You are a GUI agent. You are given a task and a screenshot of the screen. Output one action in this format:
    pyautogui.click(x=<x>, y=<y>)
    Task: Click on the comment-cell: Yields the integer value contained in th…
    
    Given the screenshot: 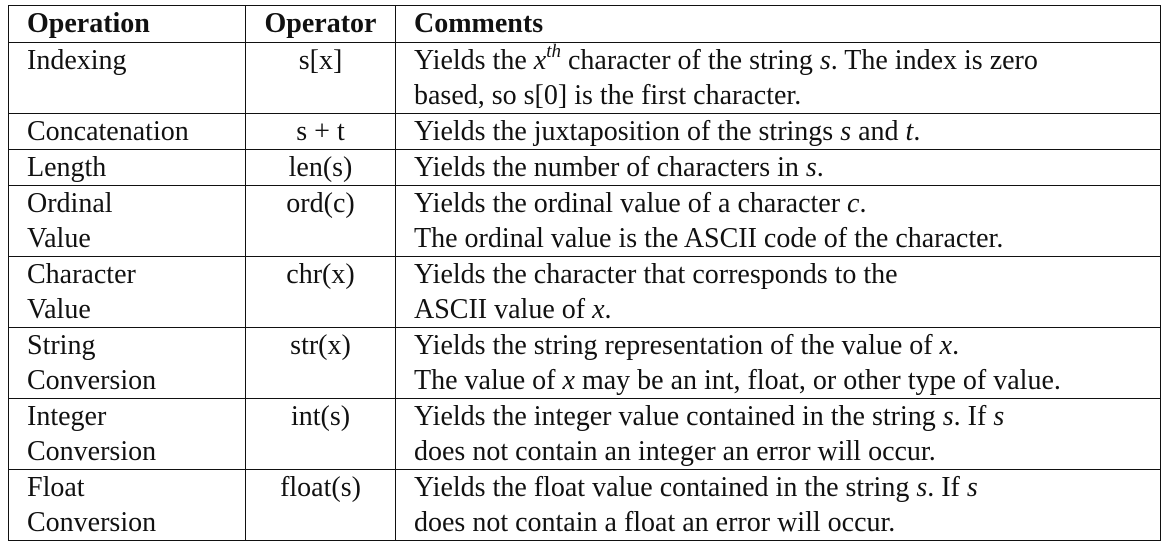 What is the action you would take?
    pyautogui.click(x=778, y=434)
    